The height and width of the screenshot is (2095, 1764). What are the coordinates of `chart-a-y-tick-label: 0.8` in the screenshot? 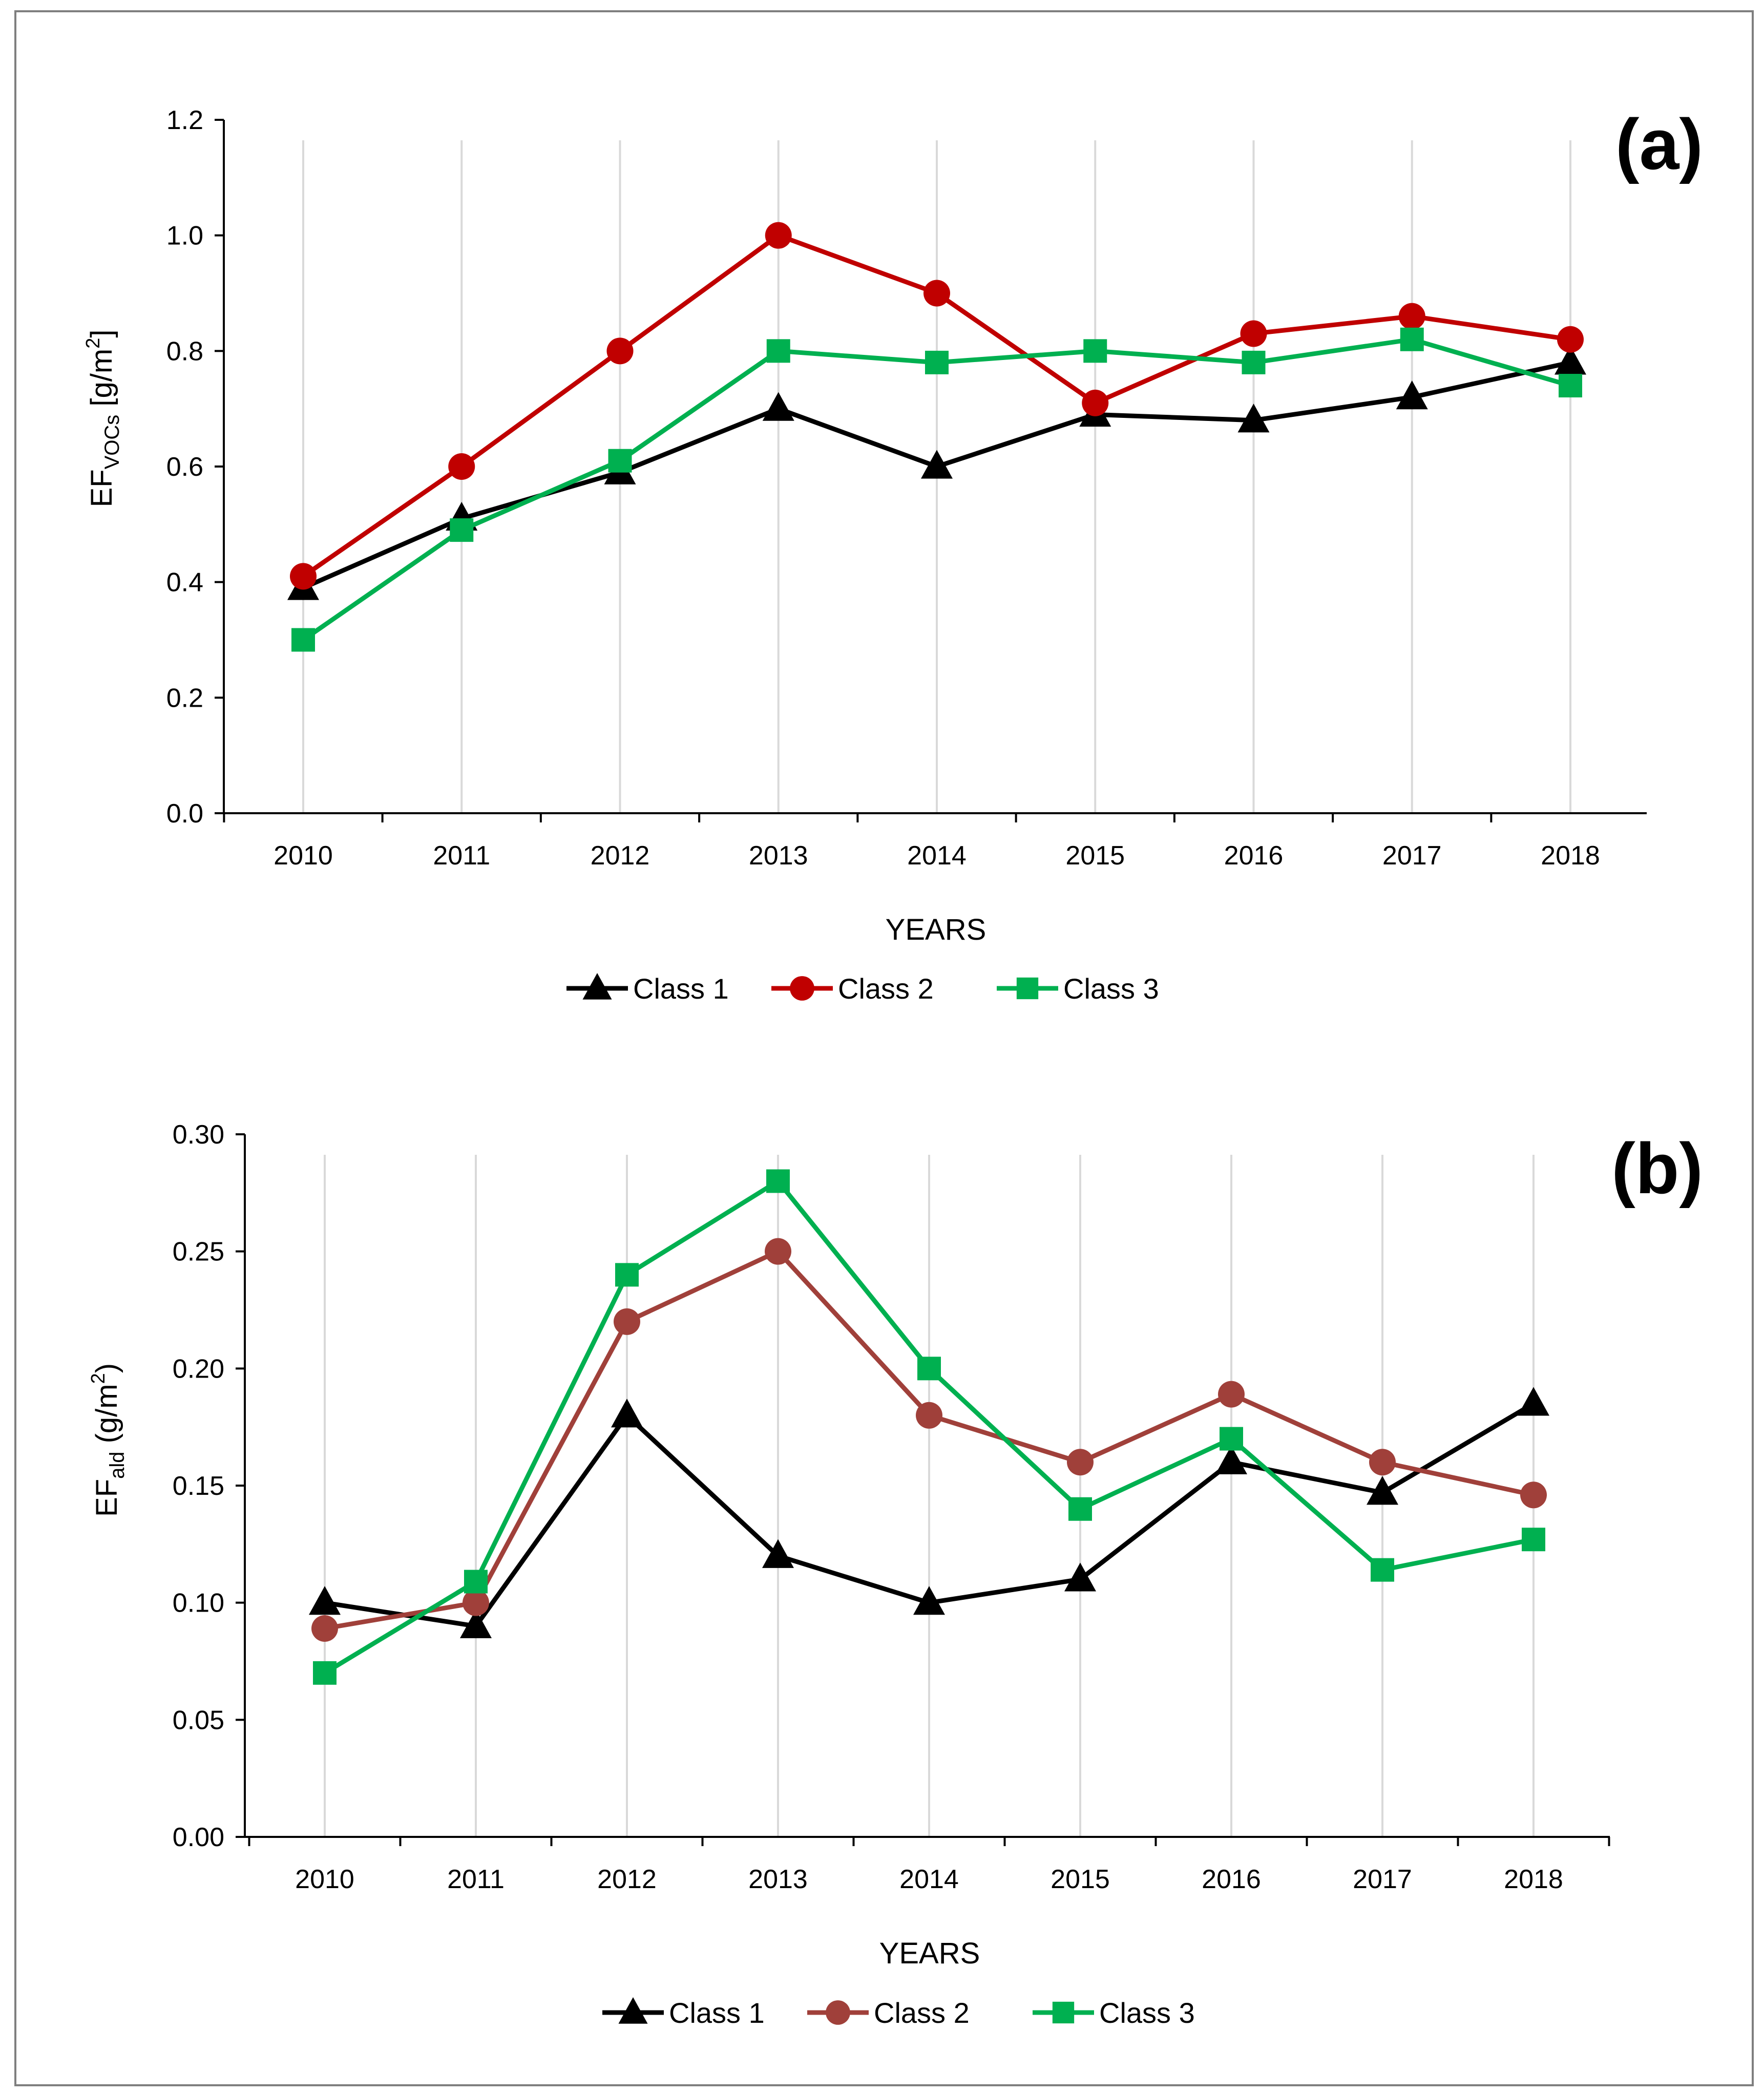 It's located at (184, 351).